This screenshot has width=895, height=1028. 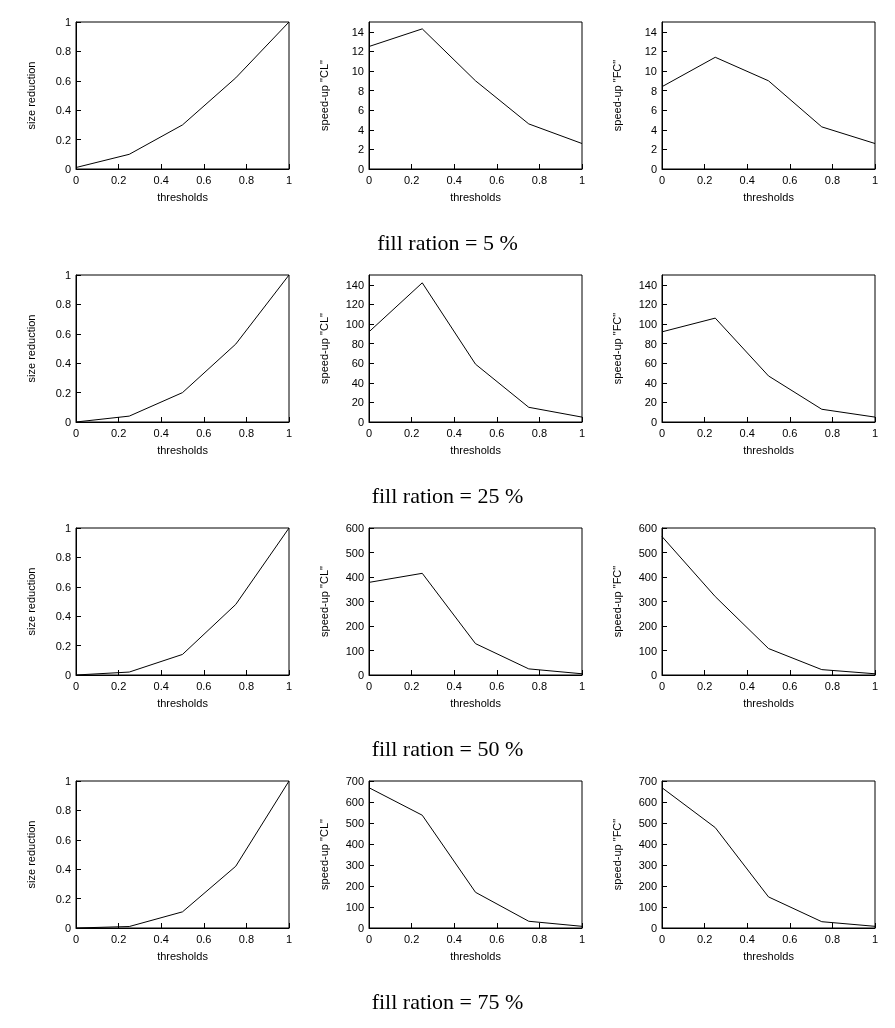 I want to click on y-tick-label: 12, so click(x=357, y=51).